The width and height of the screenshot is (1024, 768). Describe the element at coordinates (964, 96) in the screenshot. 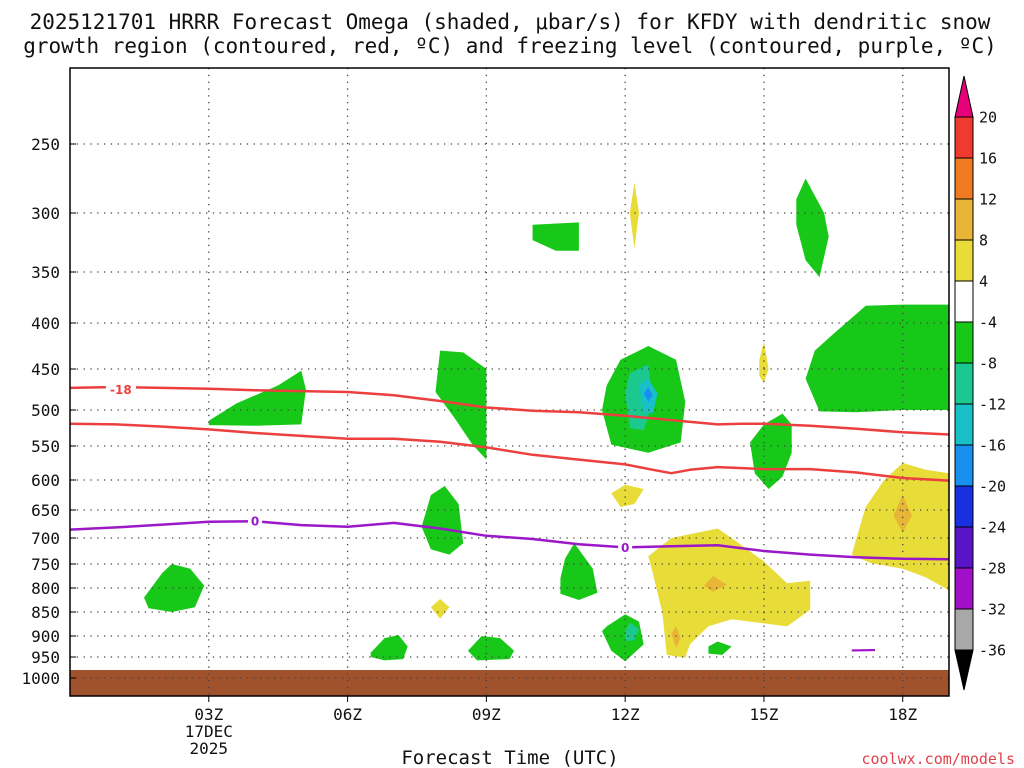

I see `colorbar-top-arrow` at that location.